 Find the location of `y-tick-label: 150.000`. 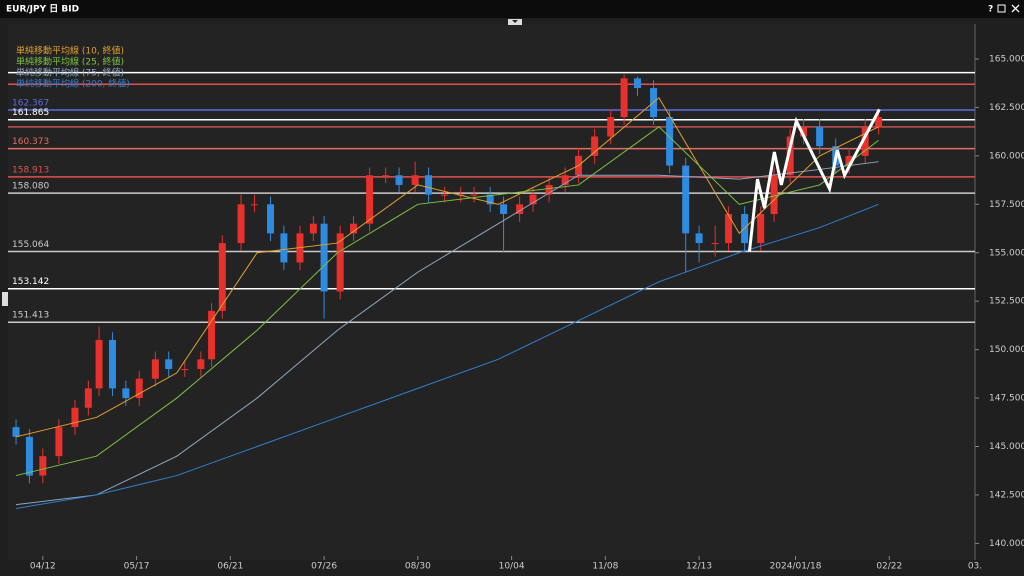

y-tick-label: 150.000 is located at coordinates (1006, 350).